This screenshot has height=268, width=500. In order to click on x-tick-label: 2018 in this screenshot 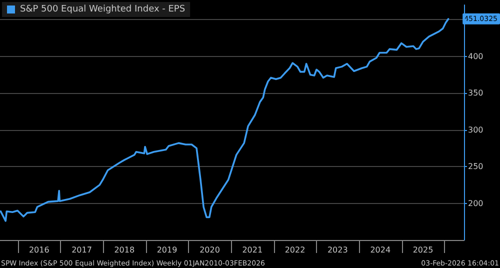, I will do `click(124, 250)`.